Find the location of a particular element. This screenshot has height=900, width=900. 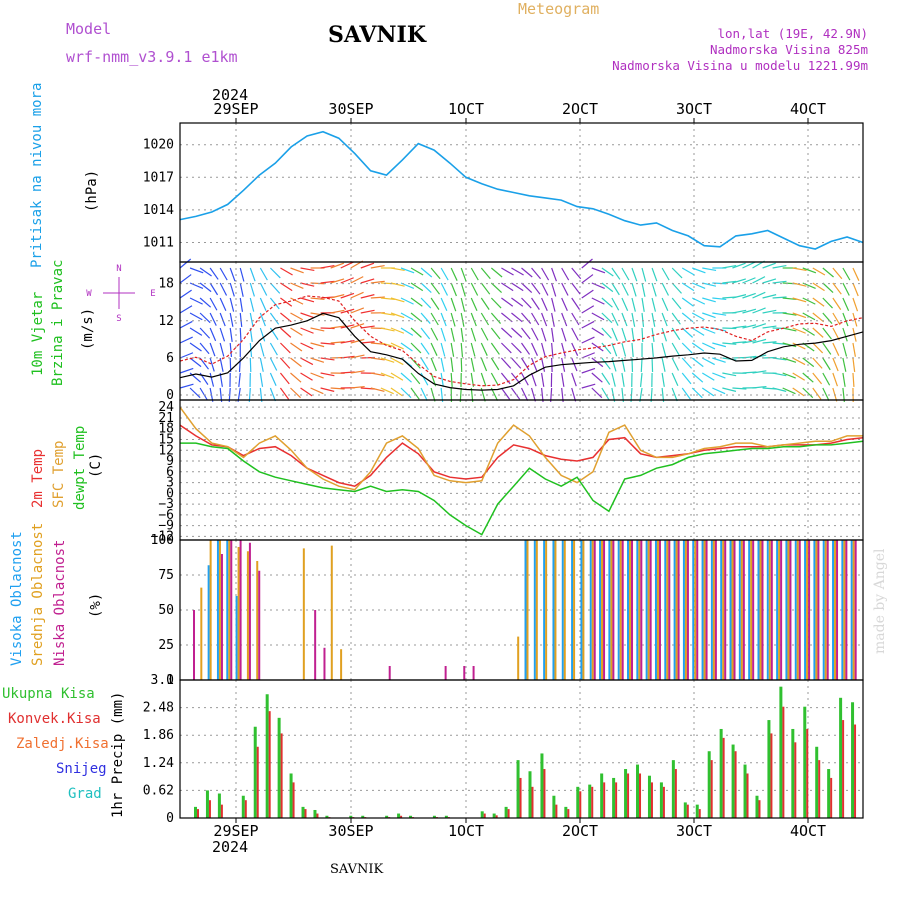

lonlat-label: lon,lat (19E, 42.9N) is located at coordinates (792, 33).